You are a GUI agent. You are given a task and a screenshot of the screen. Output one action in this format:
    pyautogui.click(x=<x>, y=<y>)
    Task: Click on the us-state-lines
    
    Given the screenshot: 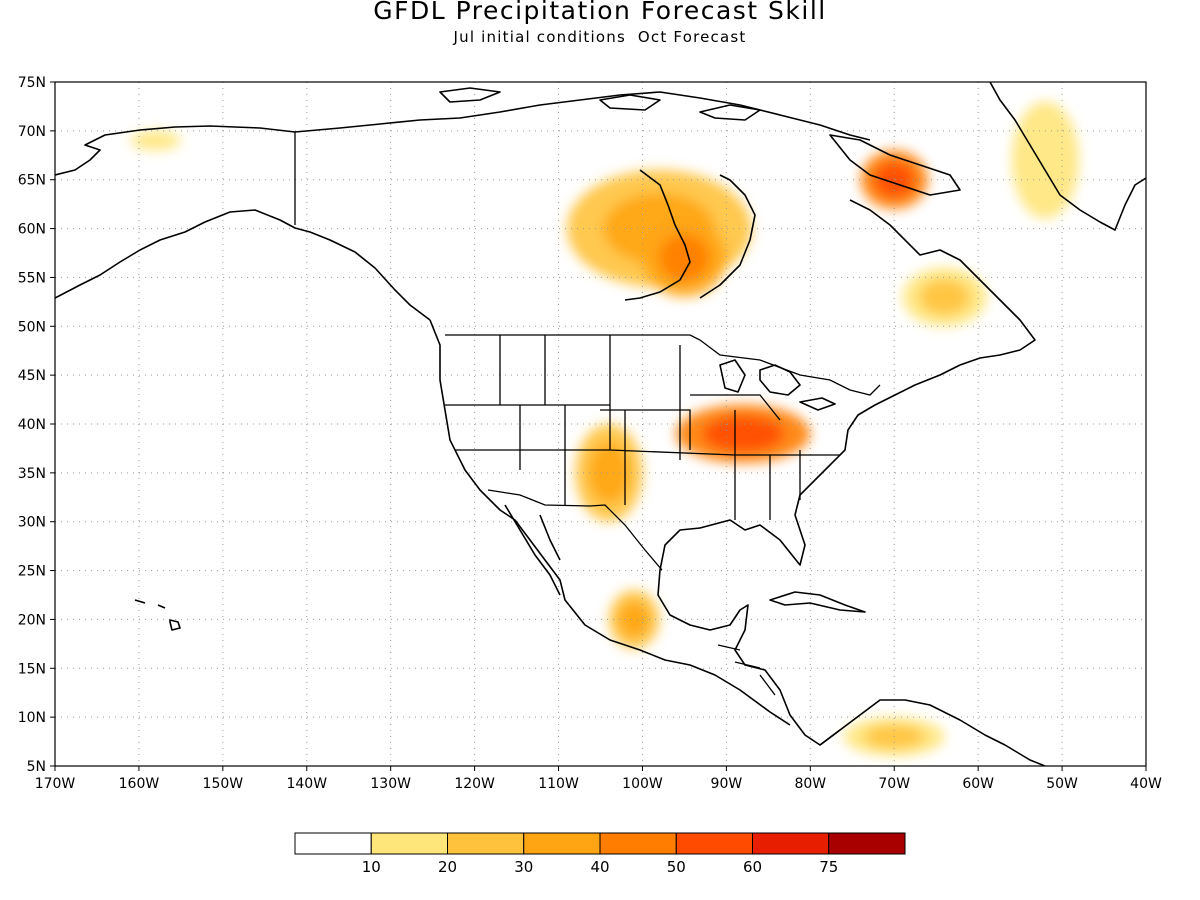 What is the action you would take?
    pyautogui.click(x=642, y=427)
    